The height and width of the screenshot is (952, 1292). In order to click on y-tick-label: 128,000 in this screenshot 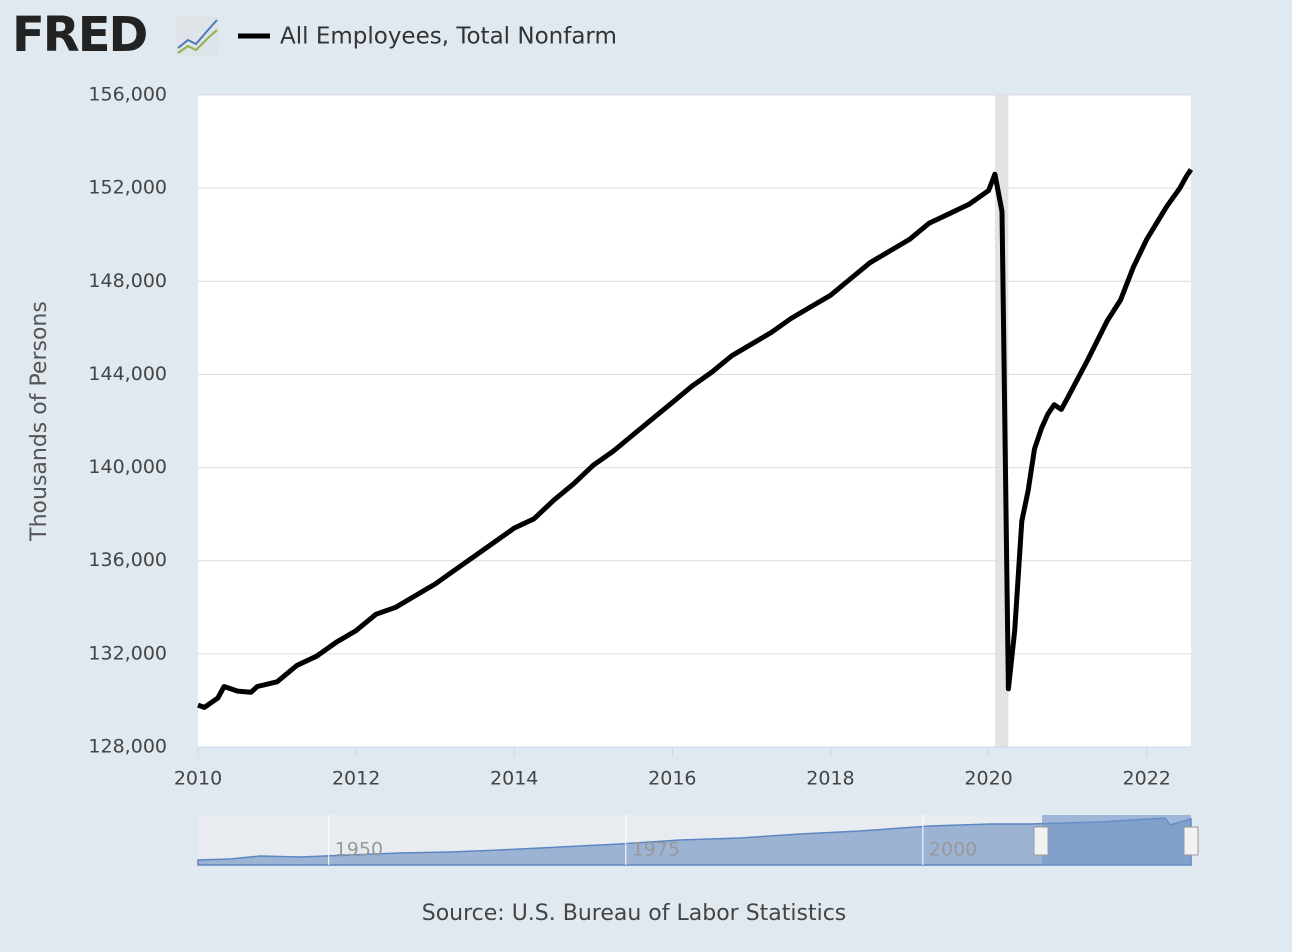, I will do `click(127, 747)`.